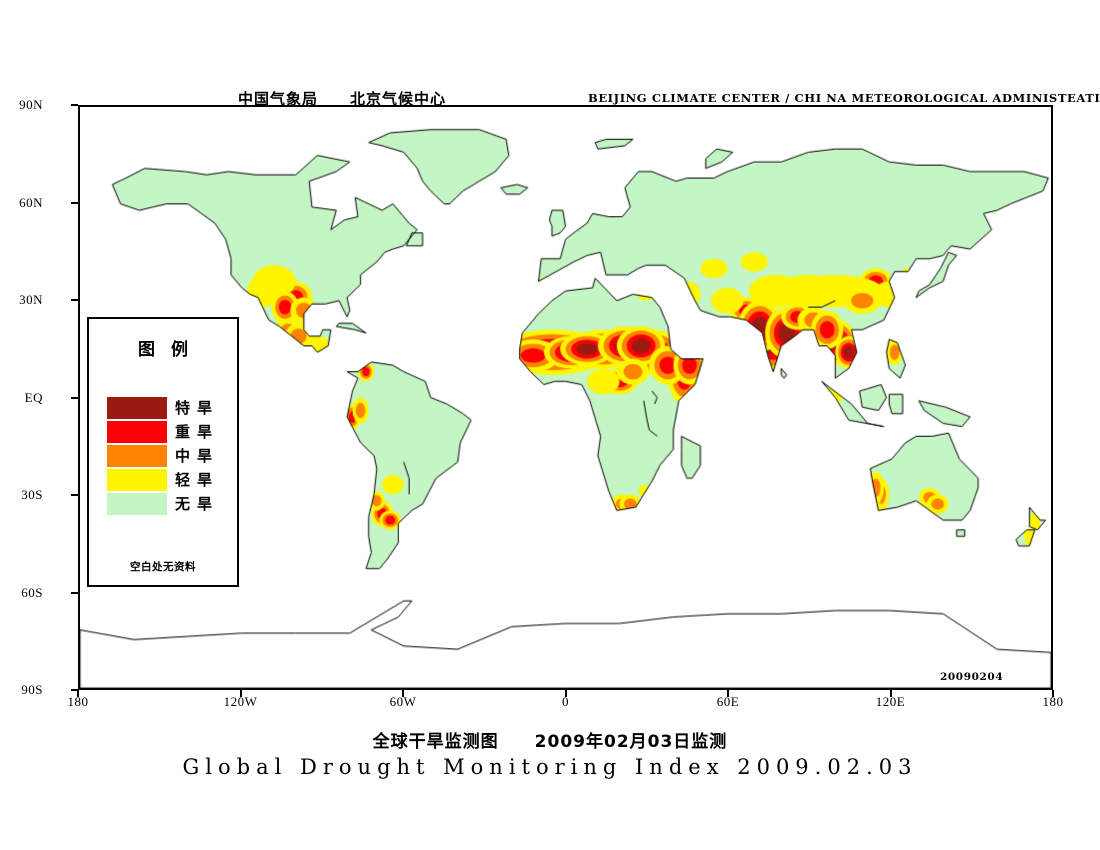 The width and height of the screenshot is (1100, 850). Describe the element at coordinates (170, 432) in the screenshot. I see `legend-item-1: 重旱` at that location.